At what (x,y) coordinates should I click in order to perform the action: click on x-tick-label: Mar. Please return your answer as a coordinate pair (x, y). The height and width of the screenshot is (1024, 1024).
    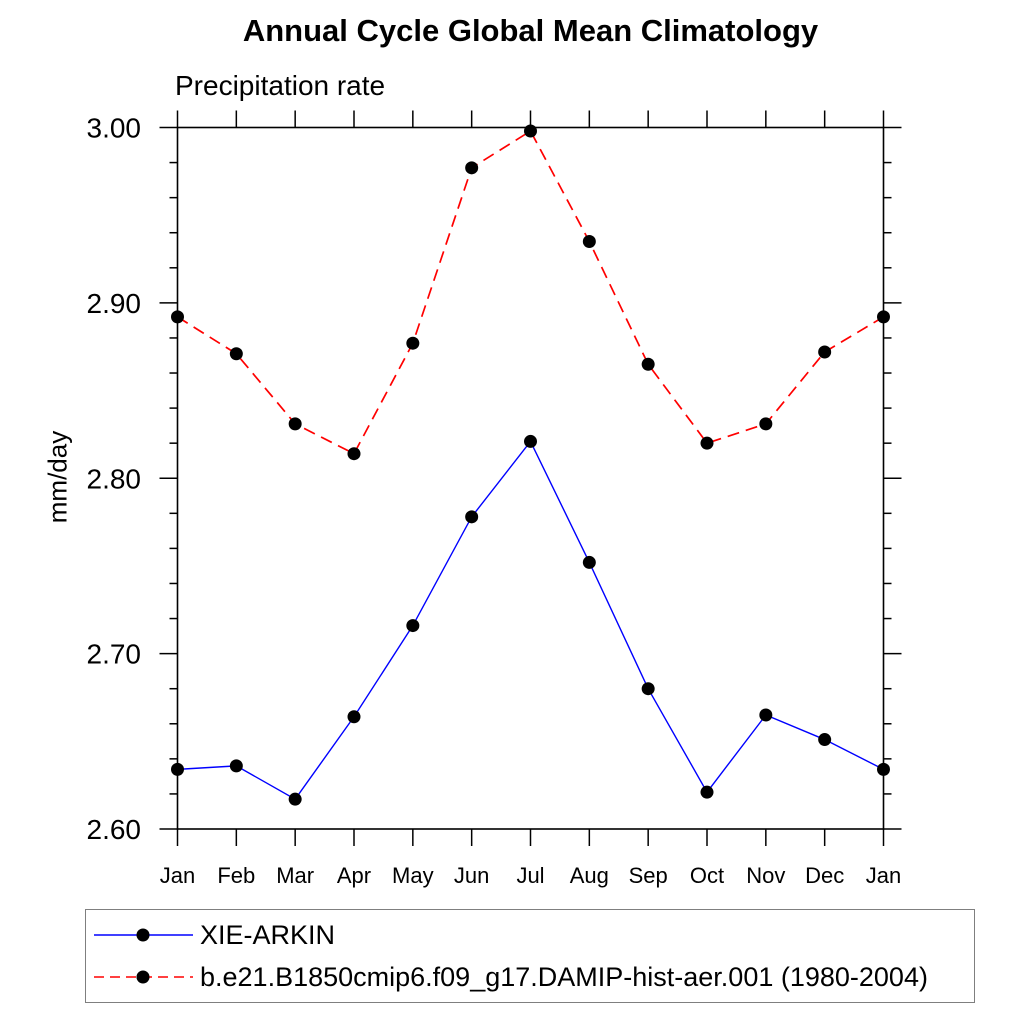
    Looking at the image, I should click on (295, 875).